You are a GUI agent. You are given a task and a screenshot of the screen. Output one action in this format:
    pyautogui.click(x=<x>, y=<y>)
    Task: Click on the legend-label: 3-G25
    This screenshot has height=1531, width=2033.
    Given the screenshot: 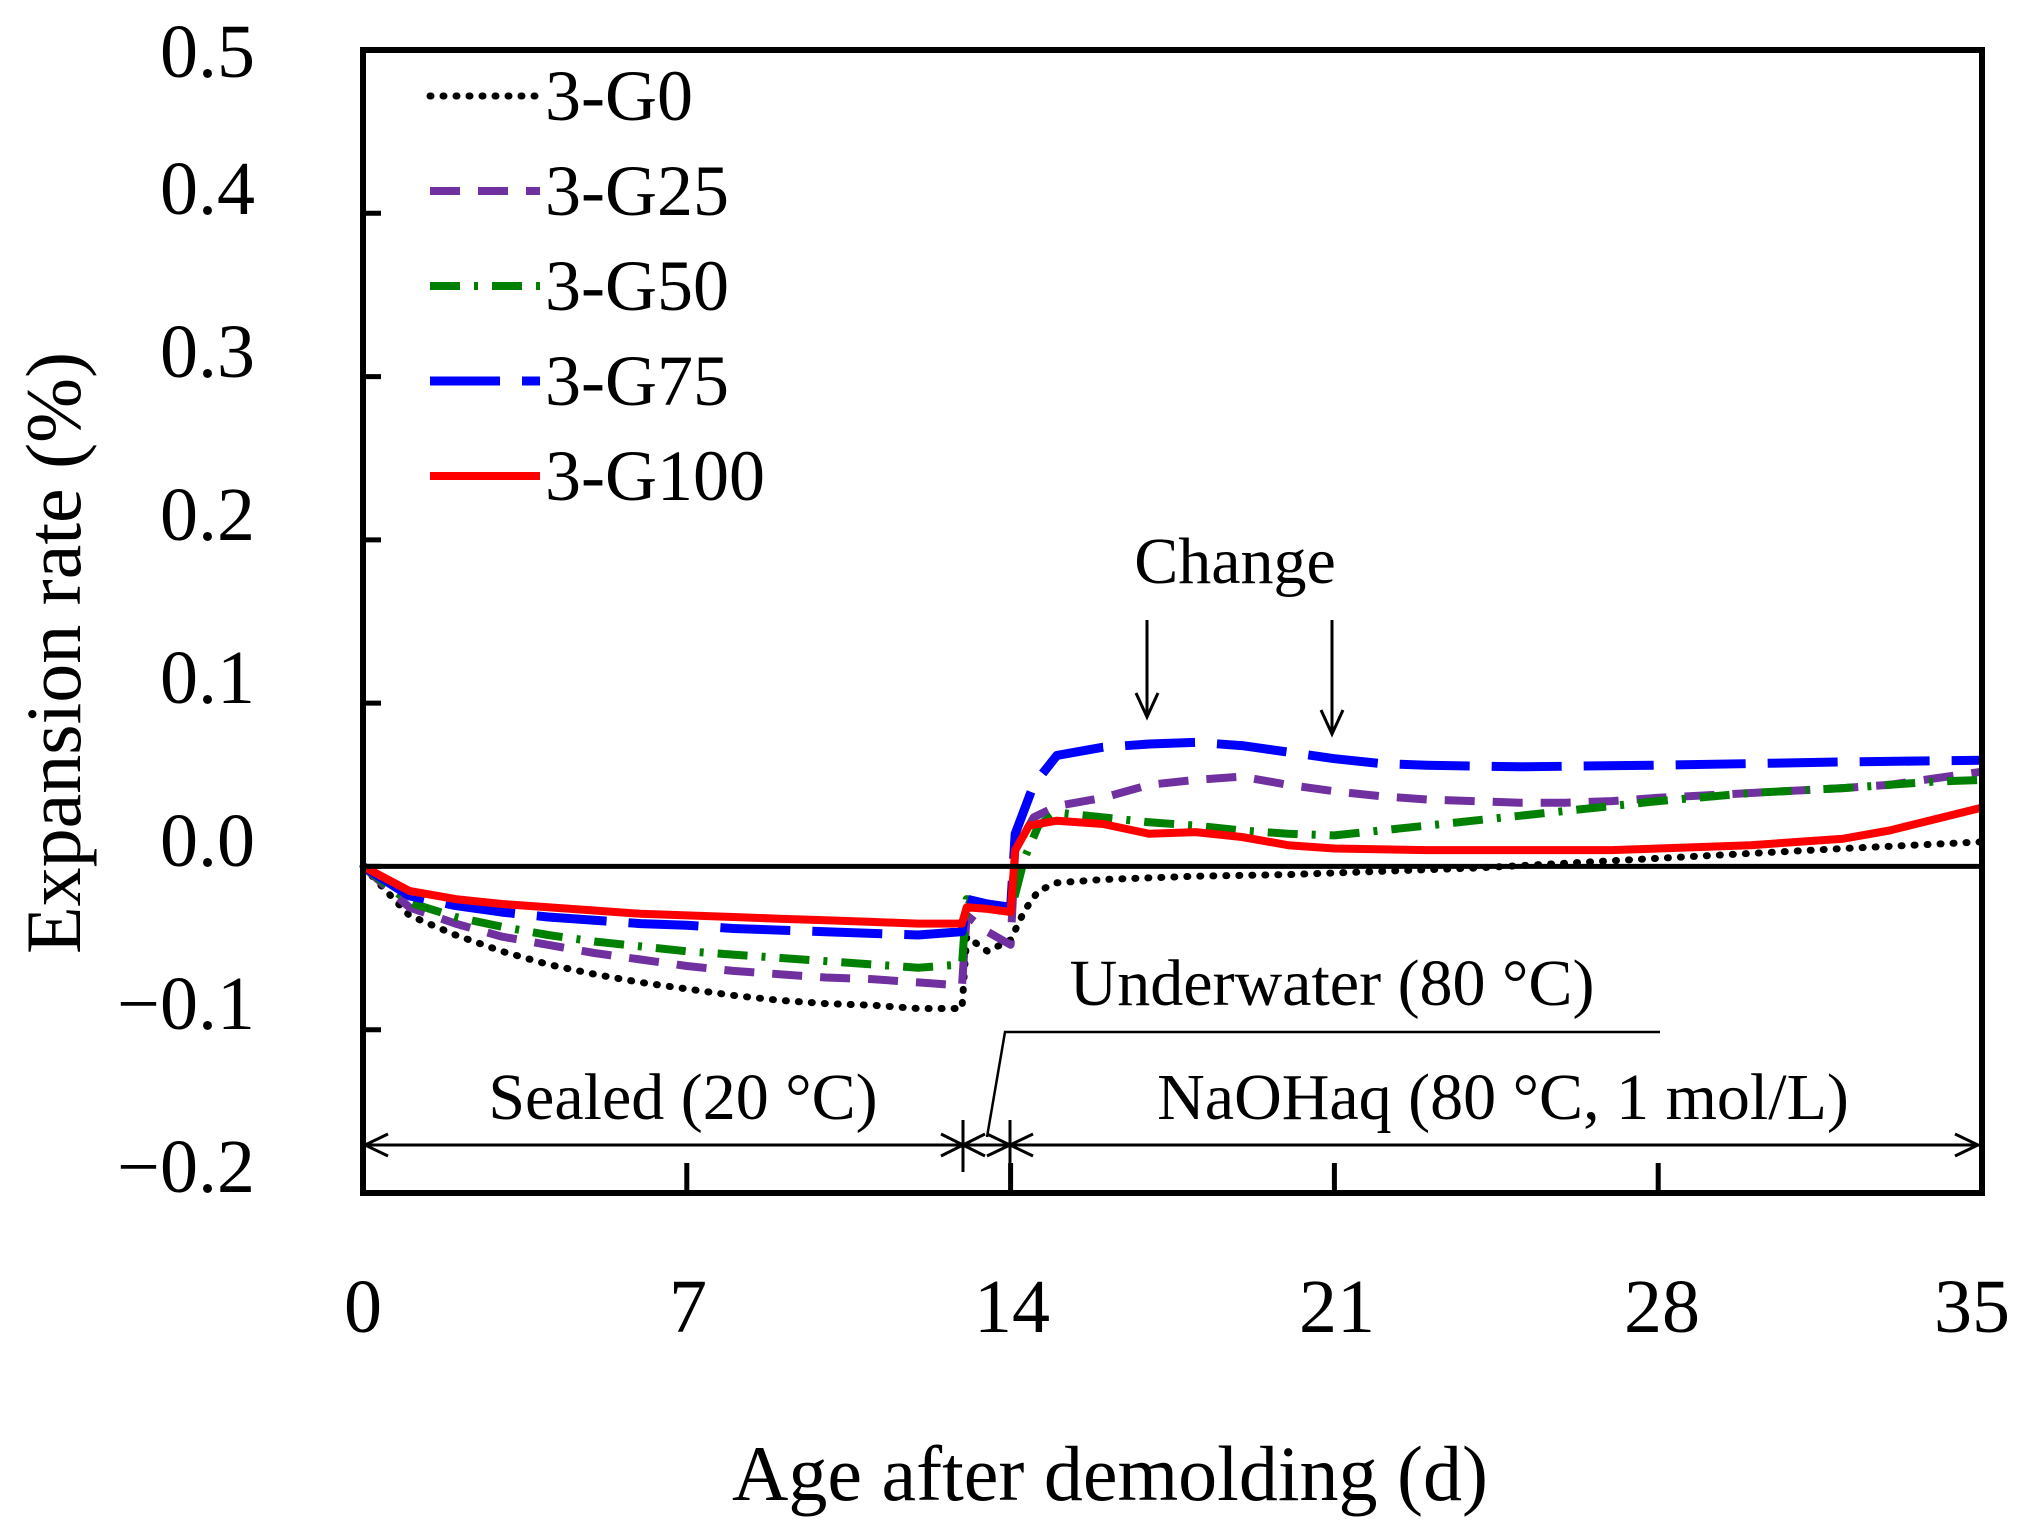 What is the action you would take?
    pyautogui.click(x=637, y=191)
    